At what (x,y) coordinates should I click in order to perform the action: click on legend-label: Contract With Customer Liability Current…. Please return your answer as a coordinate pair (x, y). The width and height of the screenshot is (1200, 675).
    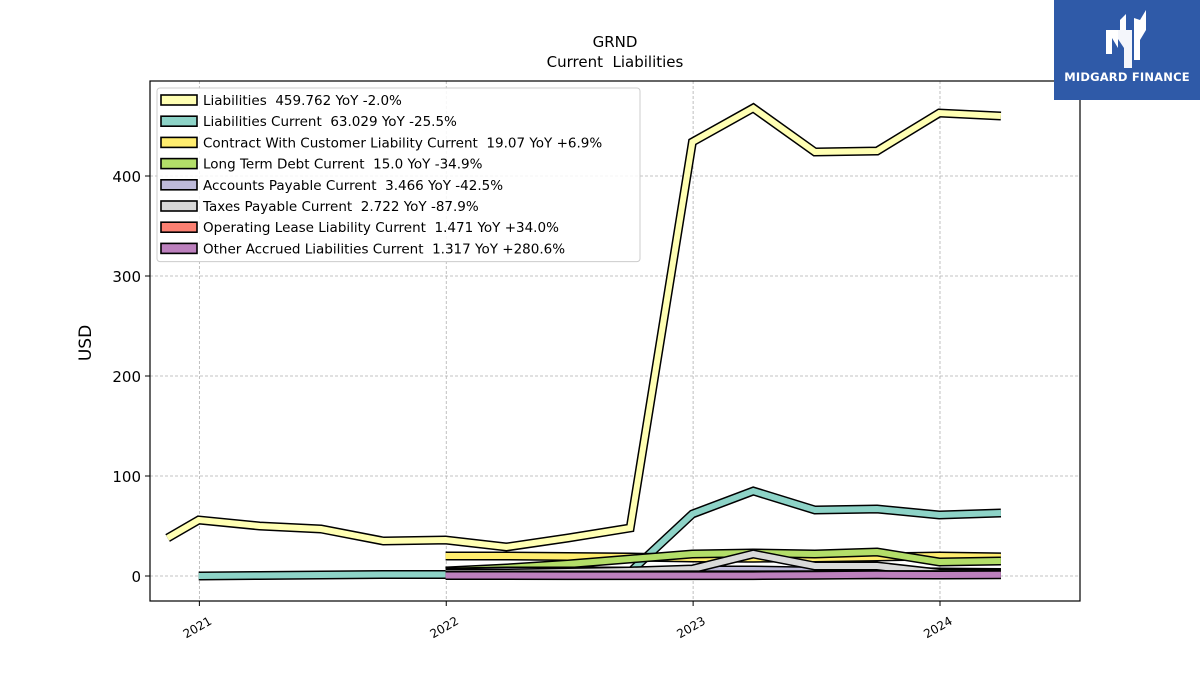
    Looking at the image, I should click on (402, 143).